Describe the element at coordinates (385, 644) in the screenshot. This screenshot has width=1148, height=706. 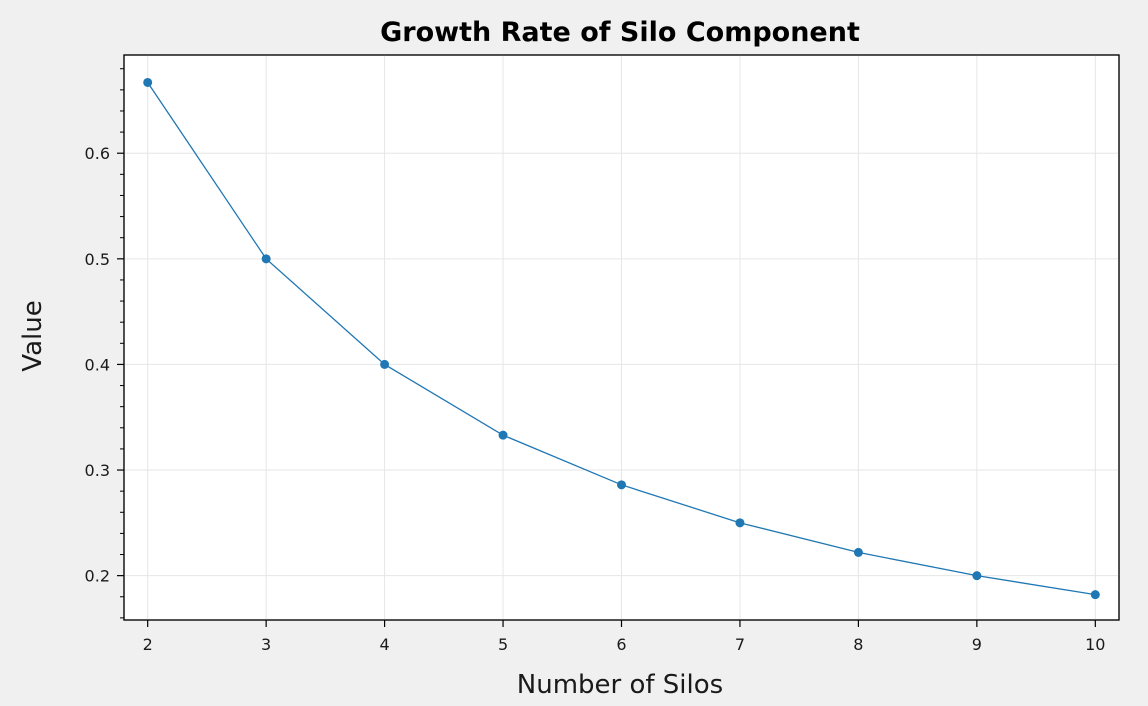
I see `x-tick-label: 4` at that location.